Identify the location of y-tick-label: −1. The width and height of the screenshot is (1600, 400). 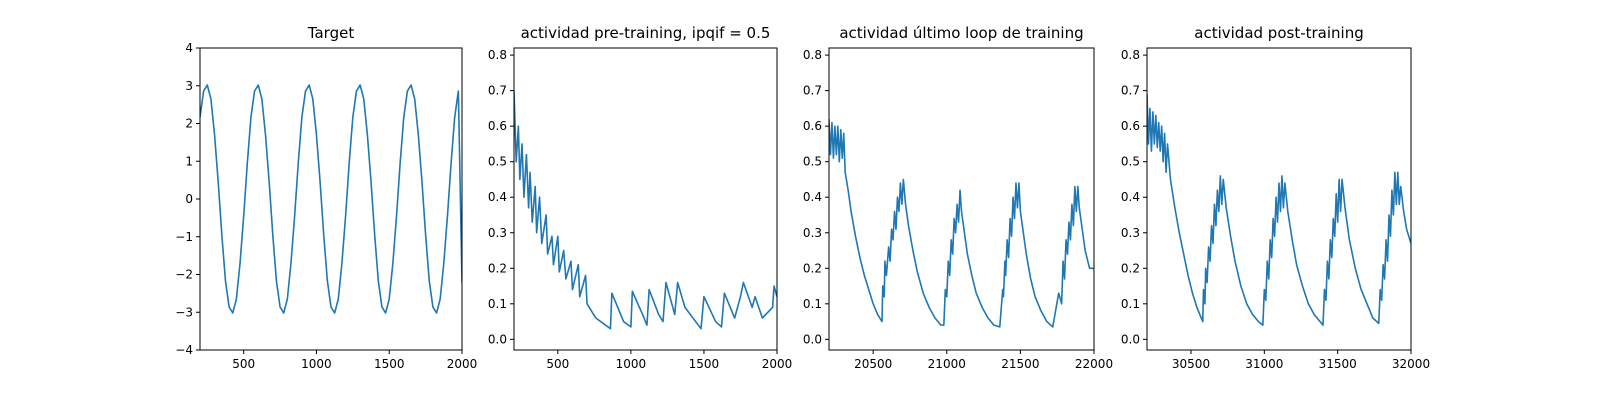
(184, 237).